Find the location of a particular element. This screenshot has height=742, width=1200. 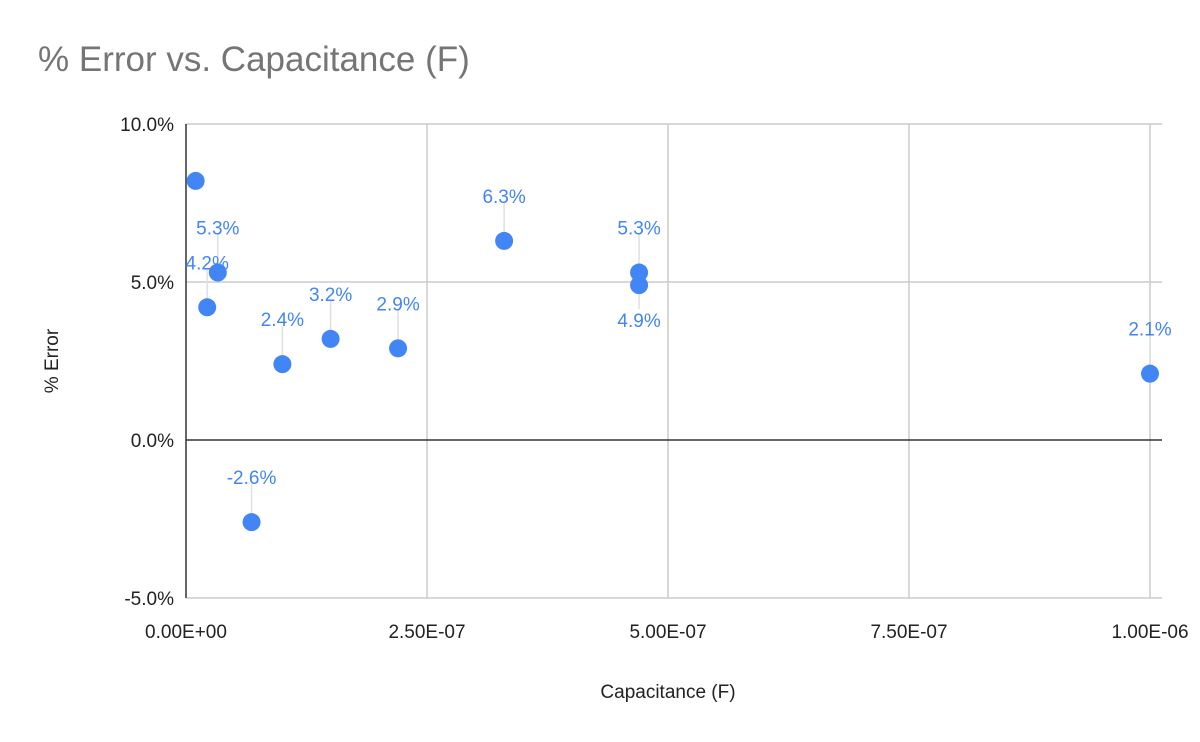

x-tick-label: 5.00E-07 is located at coordinates (667, 632).